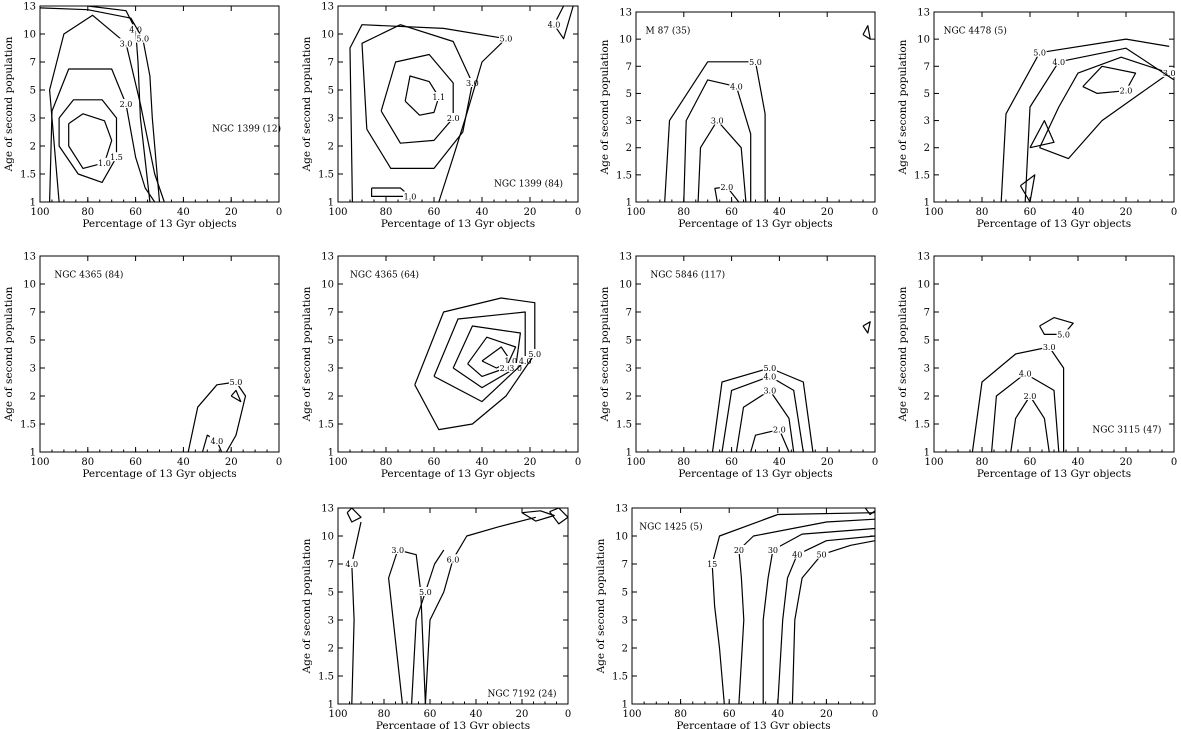 The width and height of the screenshot is (1181, 729). Describe the element at coordinates (773, 550) in the screenshot. I see `contour-label: 30` at that location.